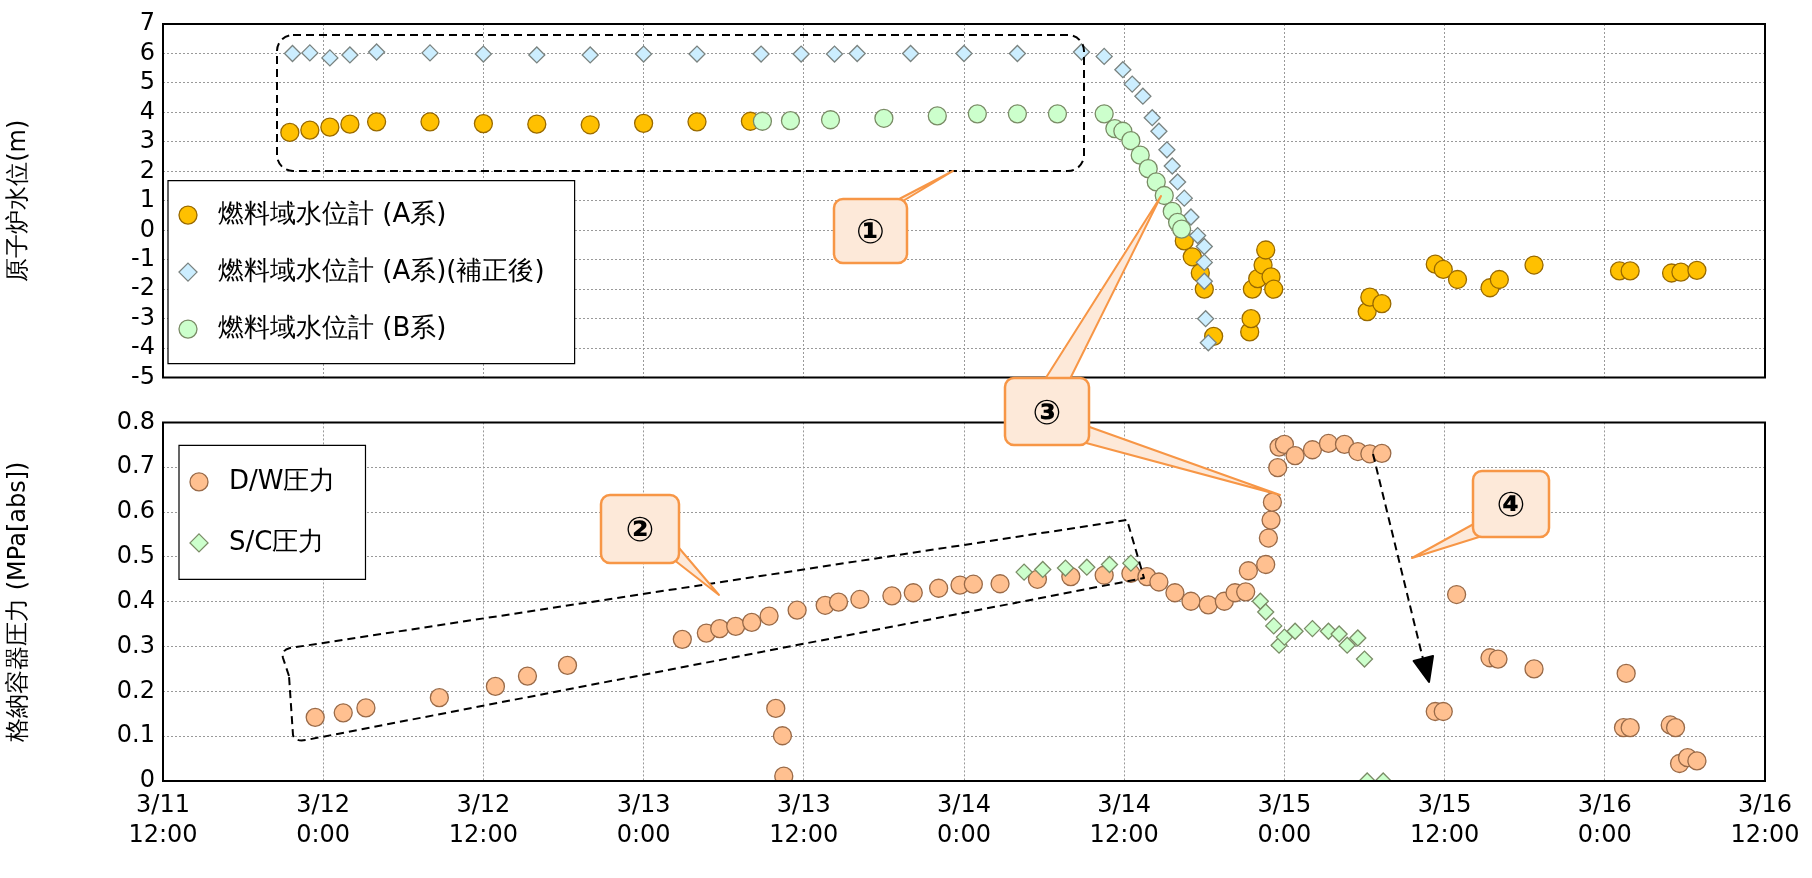  I want to click on y-tick-label: -5, so click(143, 375).